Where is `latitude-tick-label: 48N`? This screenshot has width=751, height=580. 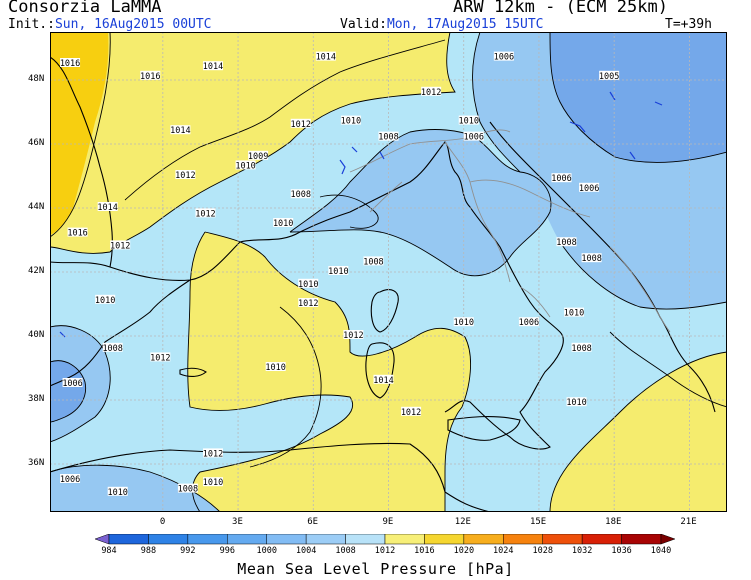
latitude-tick-label: 48N is located at coordinates (36, 79).